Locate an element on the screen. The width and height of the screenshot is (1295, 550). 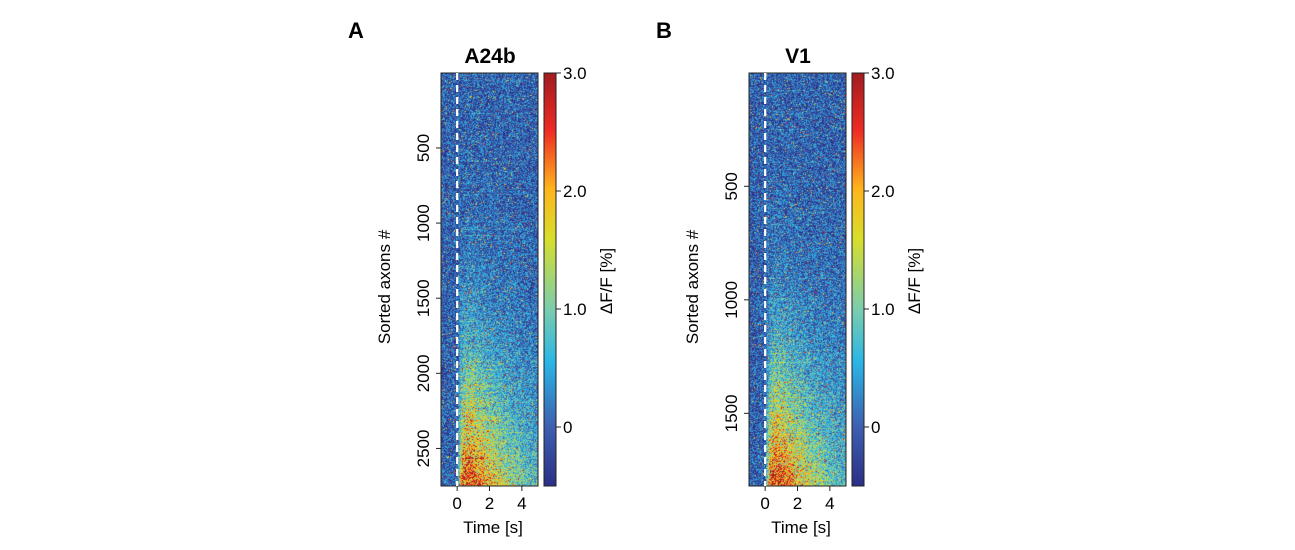
panel-letter: B is located at coordinates (664, 30).